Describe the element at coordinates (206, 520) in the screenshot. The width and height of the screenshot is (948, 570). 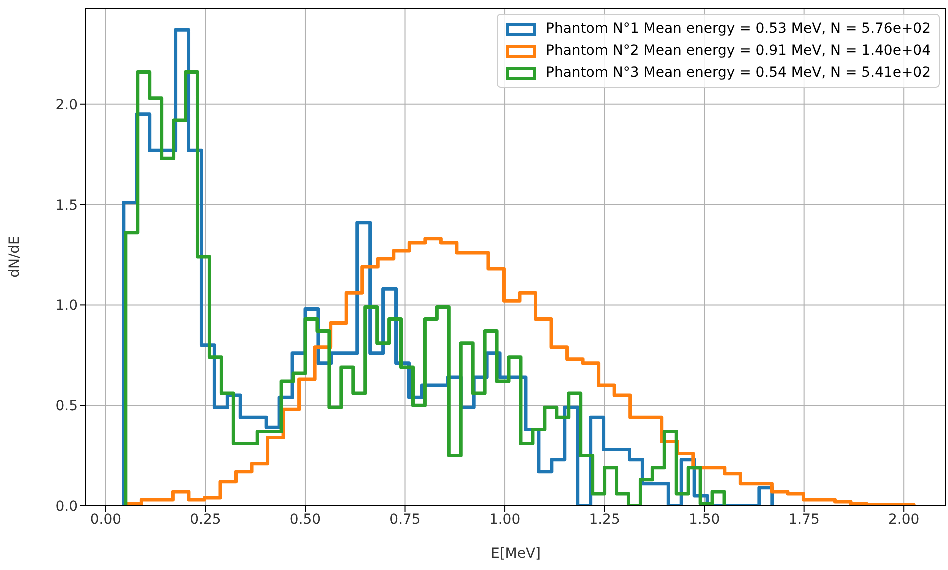
I see `x-tick-label: 0.25` at that location.